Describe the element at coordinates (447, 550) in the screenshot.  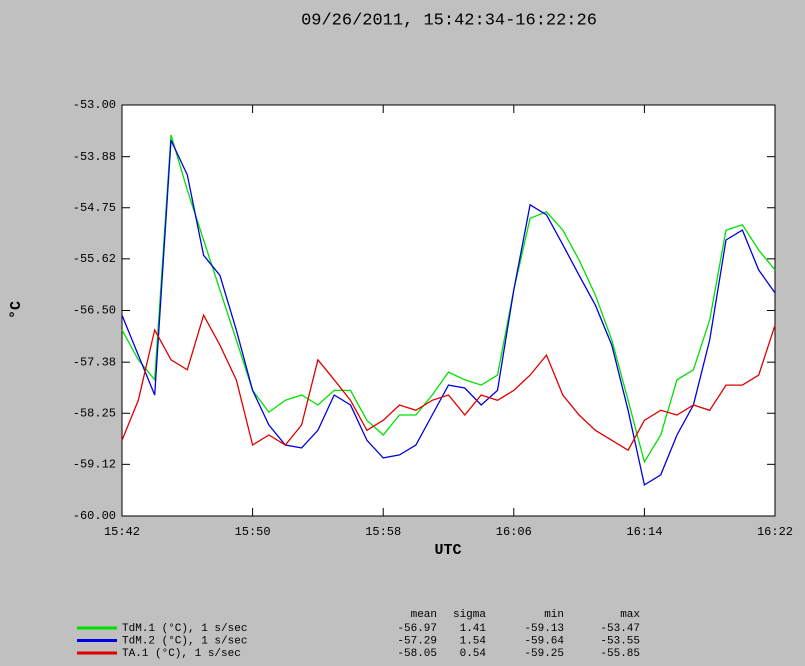
I see `x-axis-title: UTC` at that location.